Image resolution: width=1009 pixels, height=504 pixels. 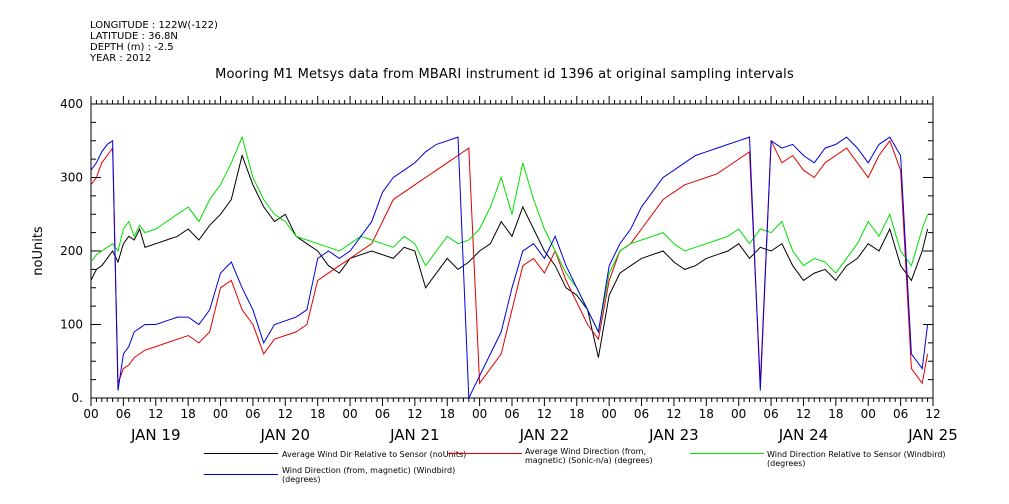 I want to click on x-day-label: JAN 25, so click(x=932, y=435).